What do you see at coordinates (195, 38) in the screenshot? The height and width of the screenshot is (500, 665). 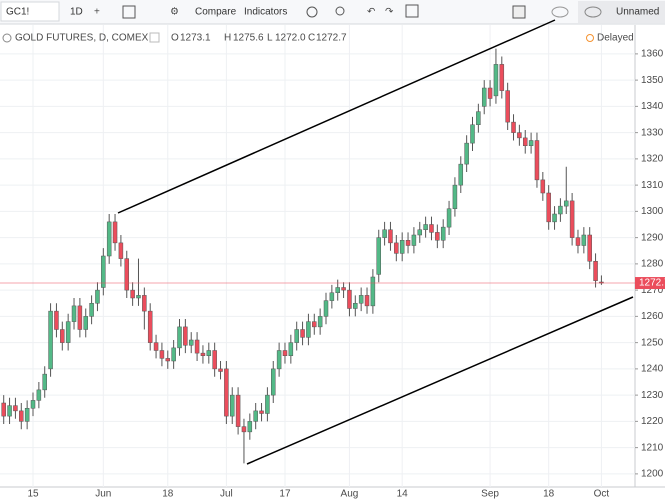 I see `open-value: 1273.1` at bounding box center [195, 38].